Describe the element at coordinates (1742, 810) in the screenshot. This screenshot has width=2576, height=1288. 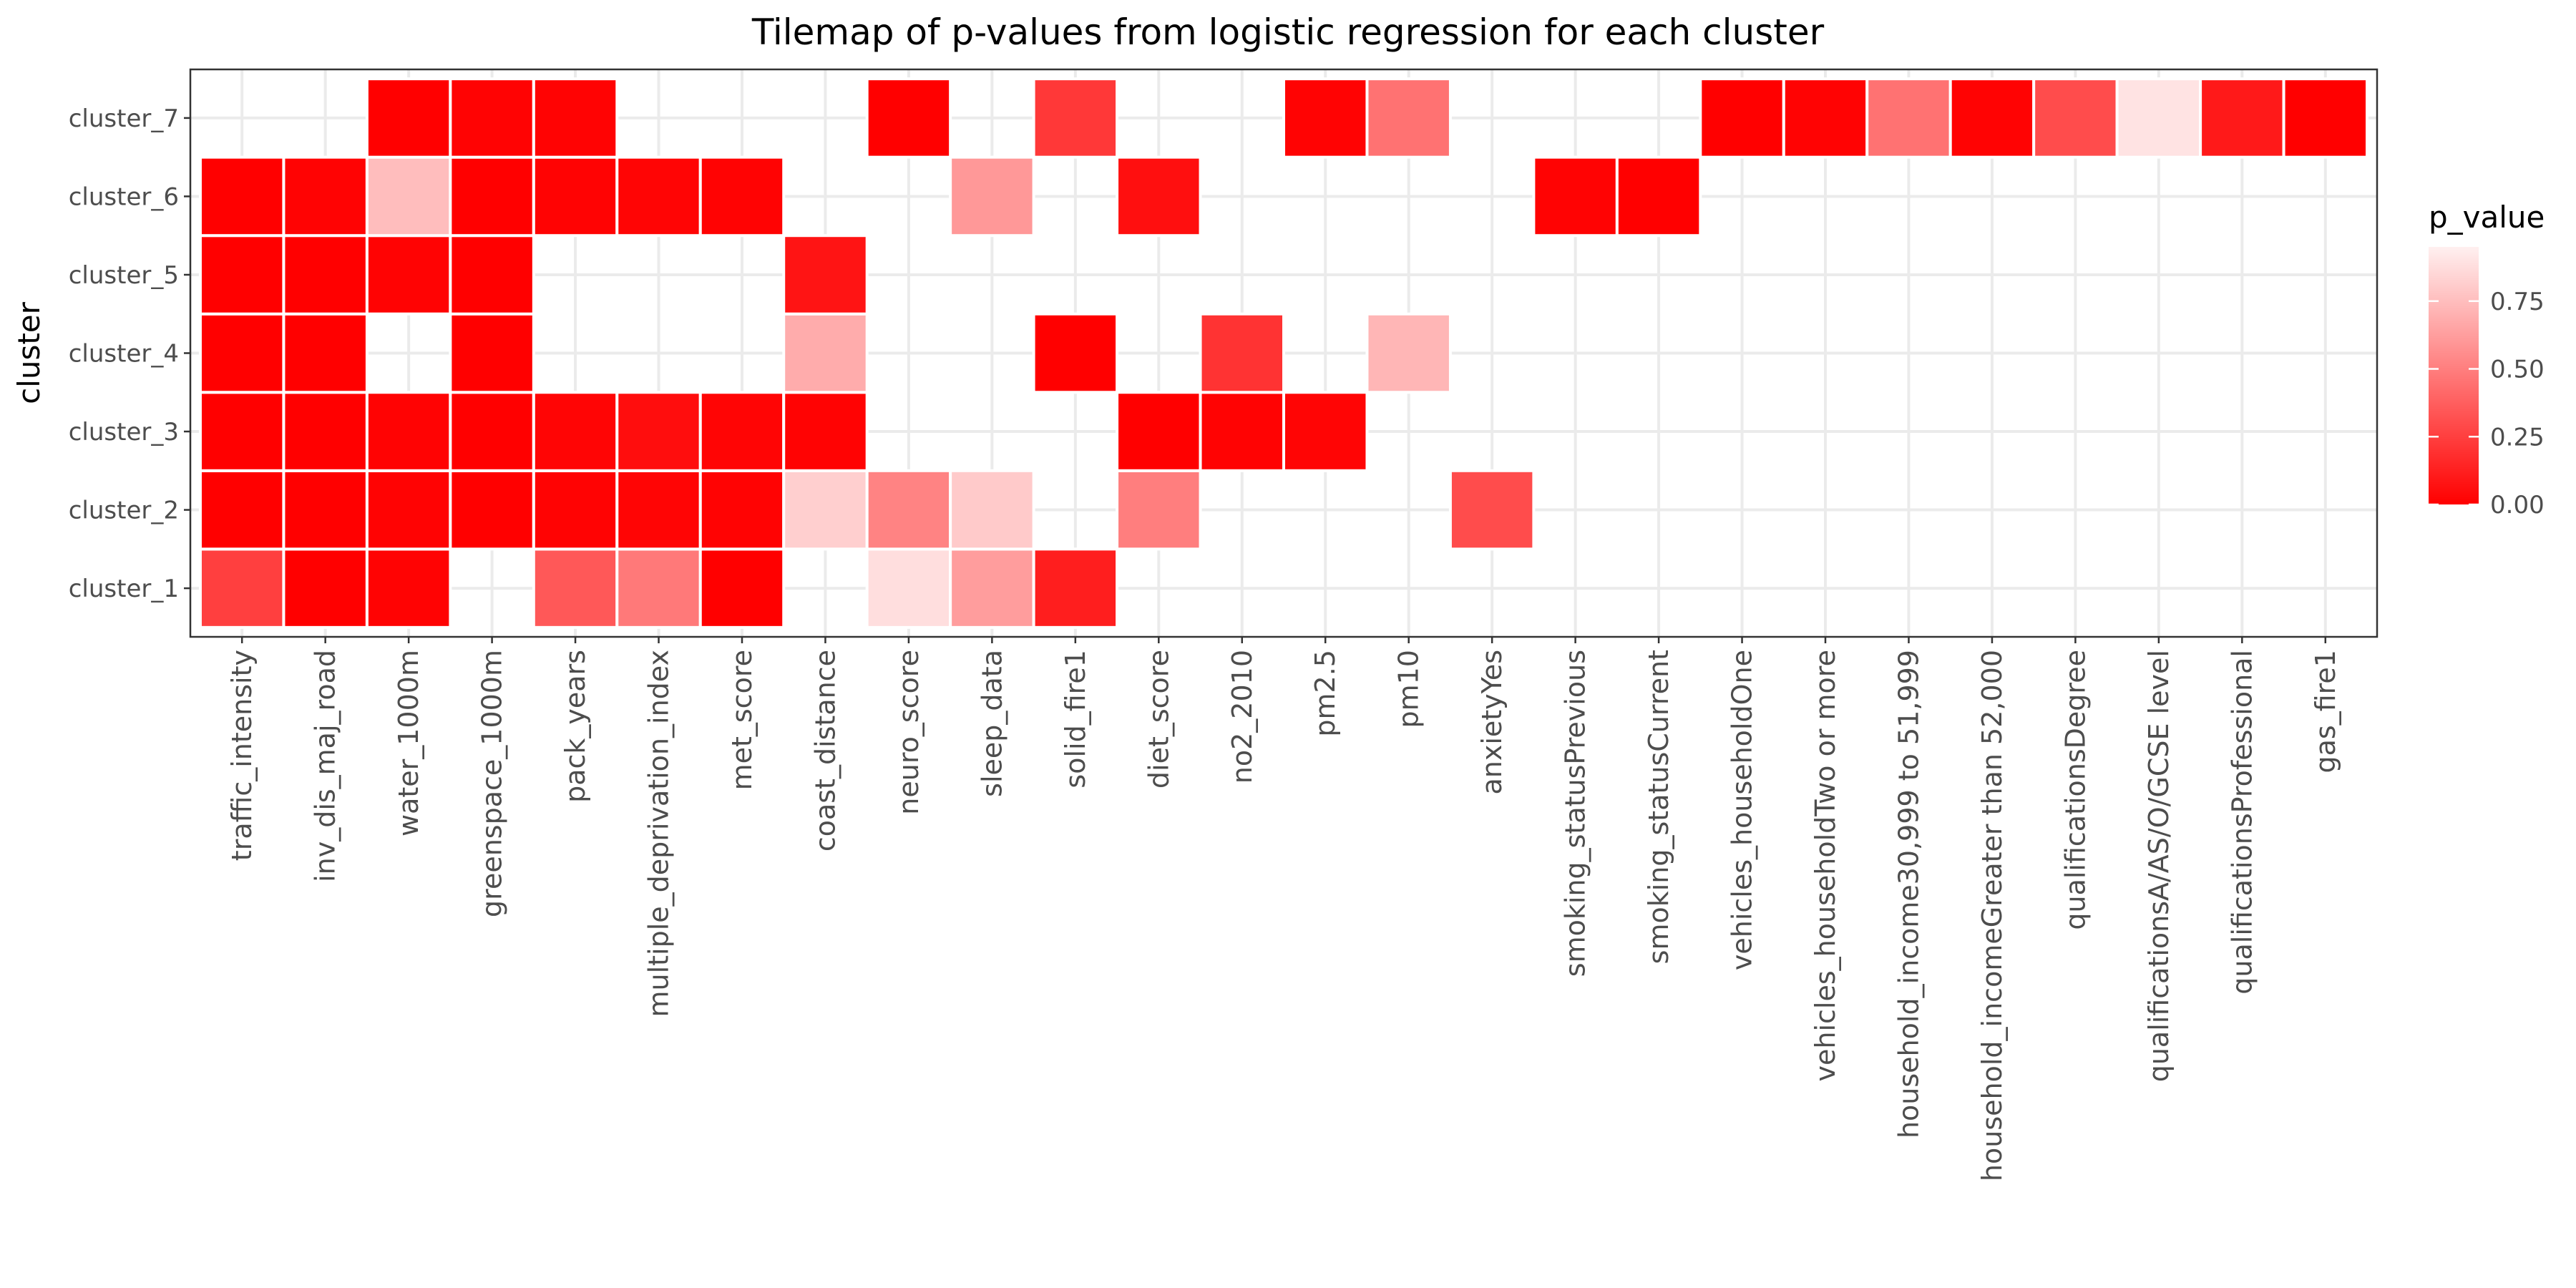
I see `x-tick-label: vehicles_householdOne` at that location.